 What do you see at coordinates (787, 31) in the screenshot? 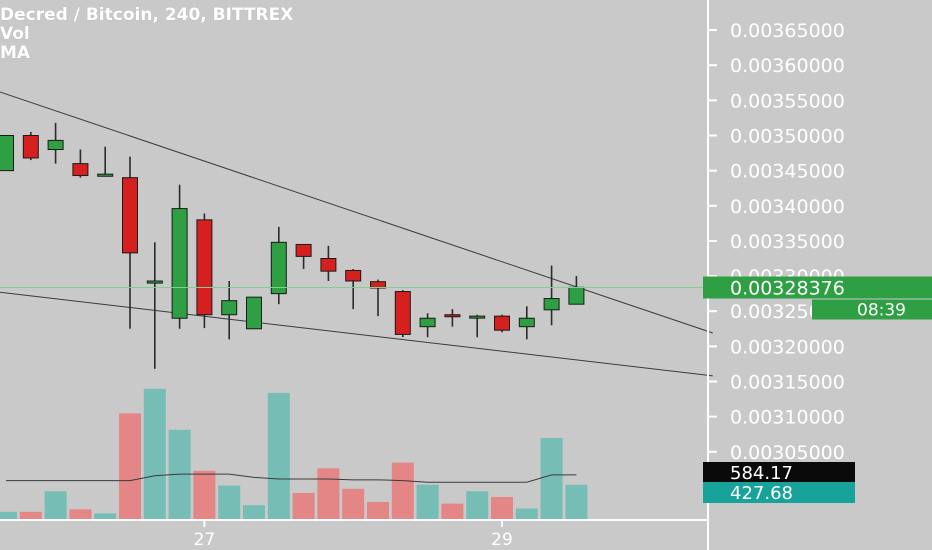
I see `price-tick-label: 0.00365000` at bounding box center [787, 31].